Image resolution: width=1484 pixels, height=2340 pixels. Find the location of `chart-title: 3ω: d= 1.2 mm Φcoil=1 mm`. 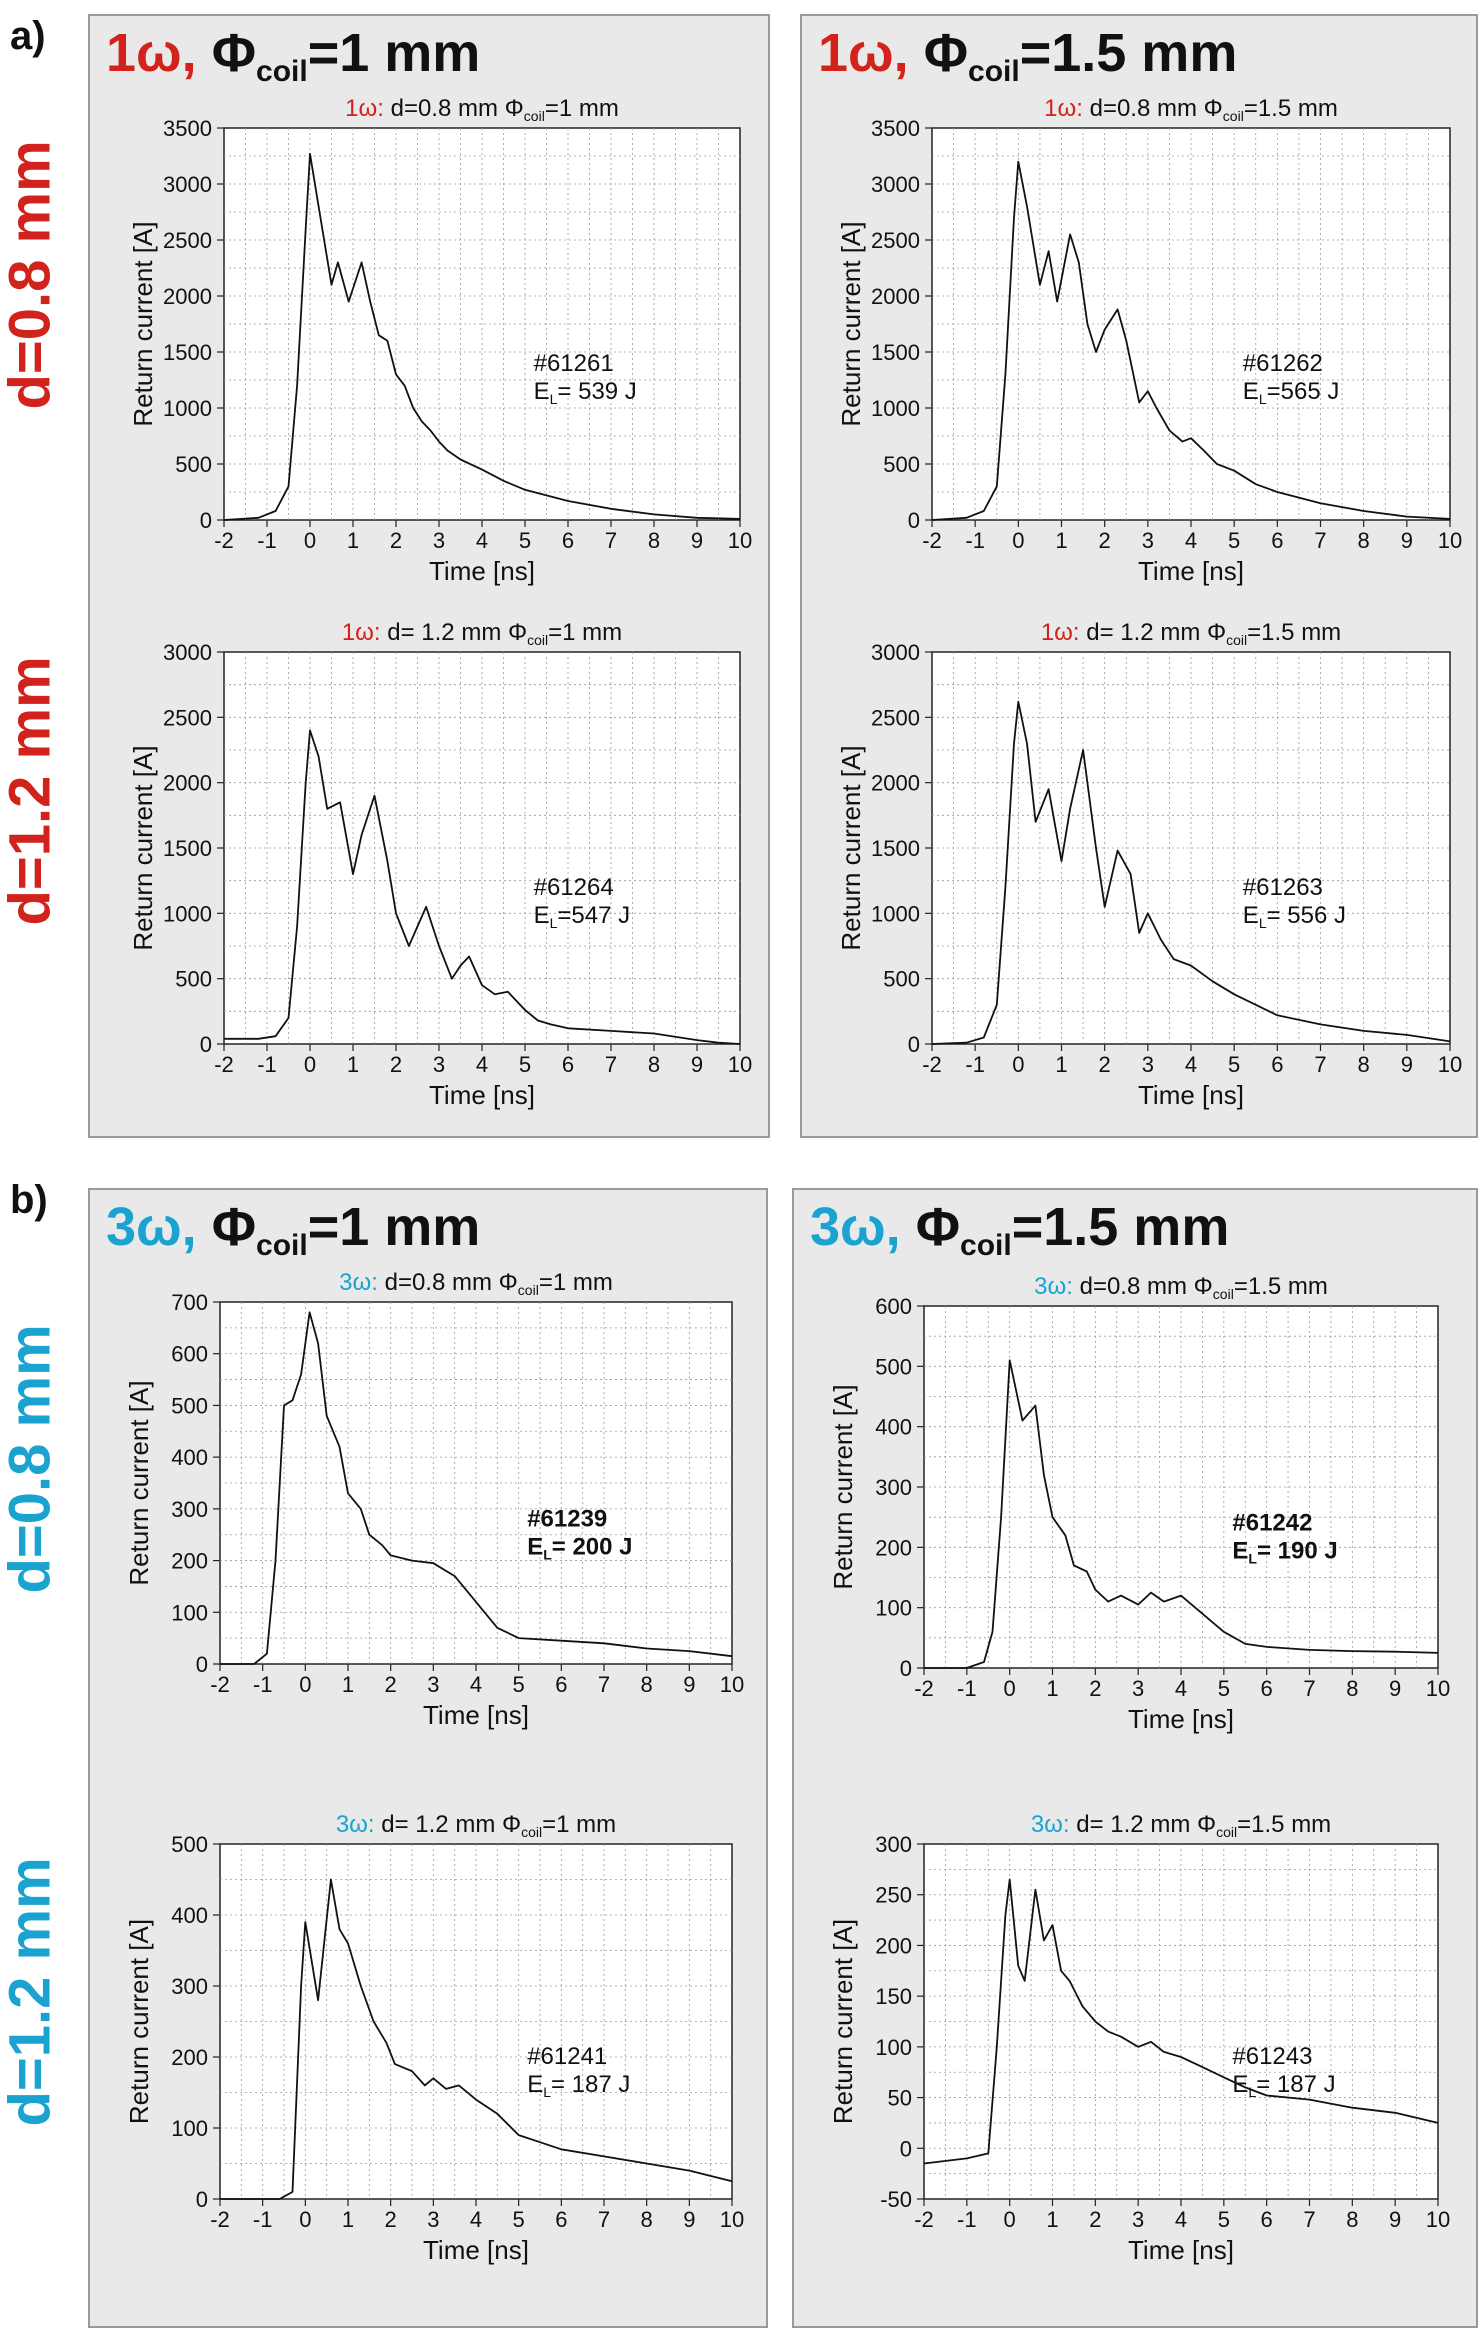

chart-title: 3ω: d= 1.2 mm Φcoil=1 mm is located at coordinates (476, 1825).